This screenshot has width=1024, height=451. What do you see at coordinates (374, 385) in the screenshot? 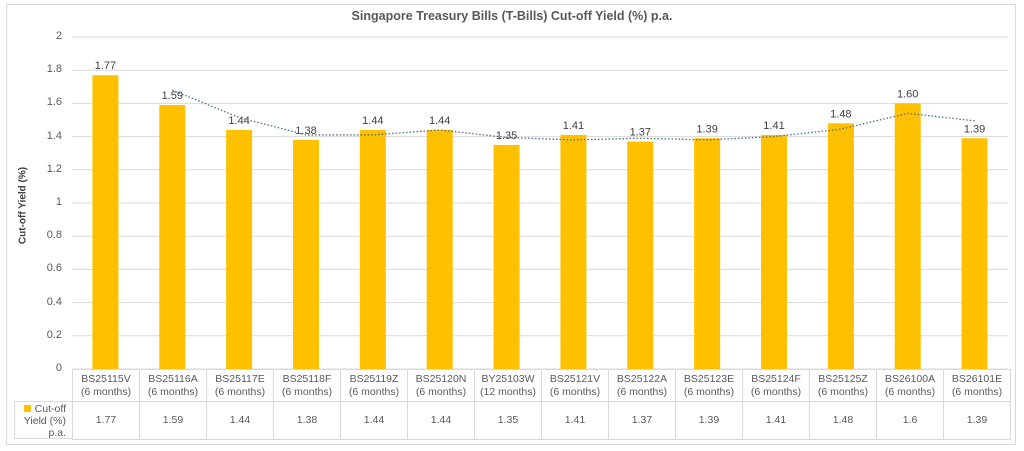
I see `category-label: BS25119Z (6 months)` at bounding box center [374, 385].